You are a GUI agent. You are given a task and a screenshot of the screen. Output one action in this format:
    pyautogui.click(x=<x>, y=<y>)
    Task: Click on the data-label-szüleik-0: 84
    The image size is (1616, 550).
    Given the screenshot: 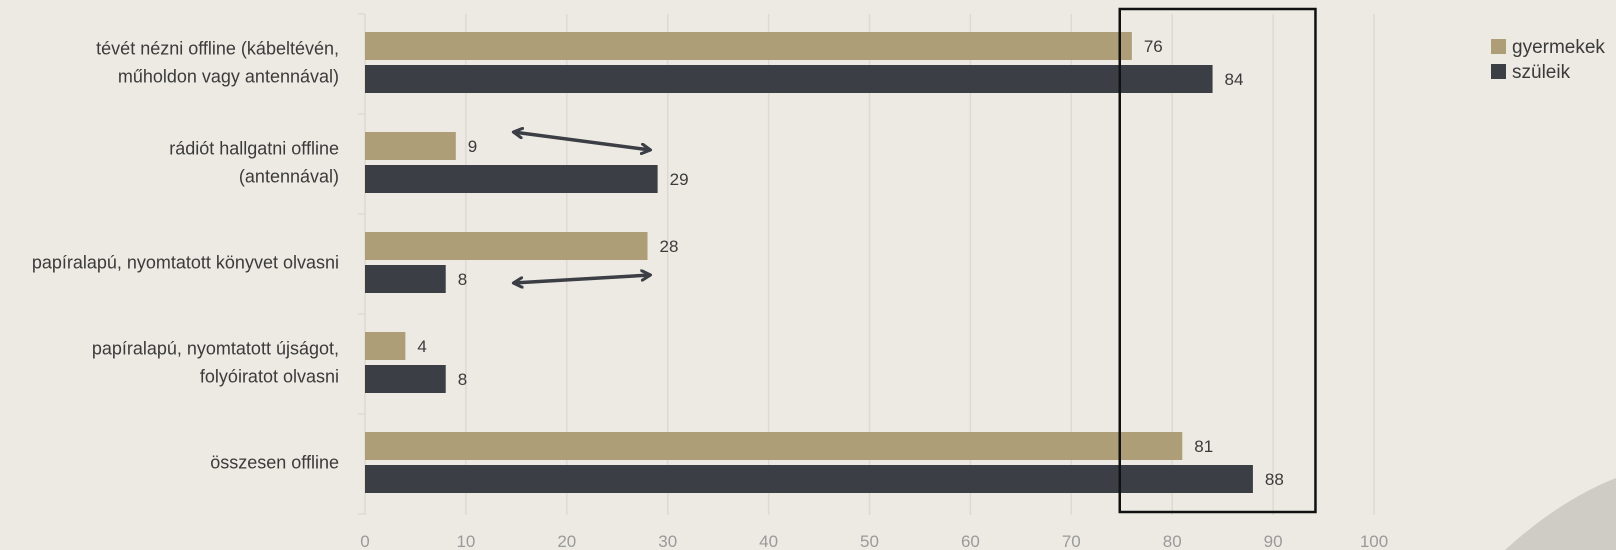 What is the action you would take?
    pyautogui.click(x=1234, y=79)
    